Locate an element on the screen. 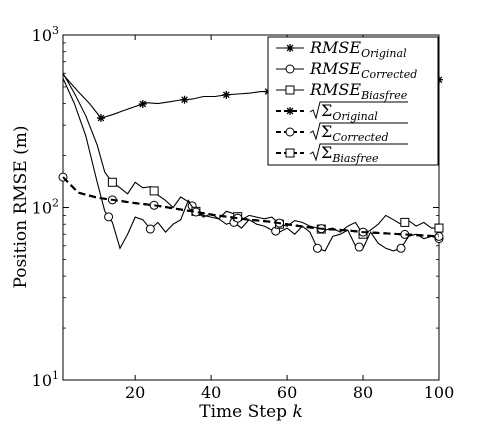 This screenshot has height=428, width=485. series-dashed-biasfree is located at coordinates (251, 207).